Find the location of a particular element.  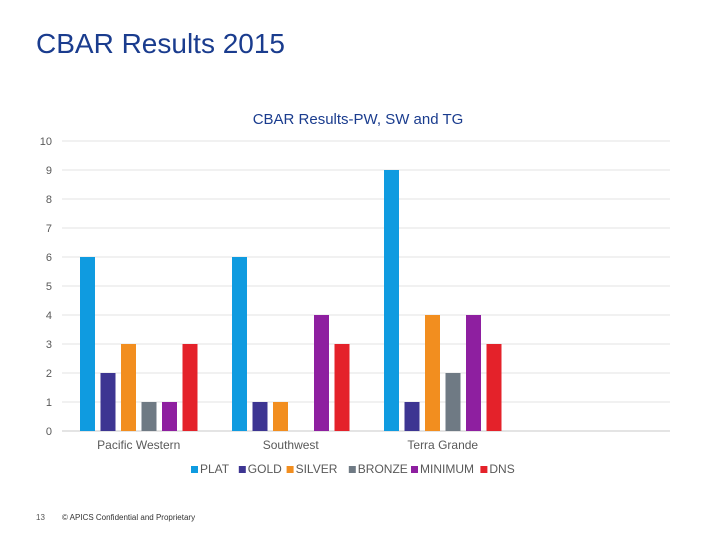

x-category-label: Terra Grande is located at coordinates (442, 445).